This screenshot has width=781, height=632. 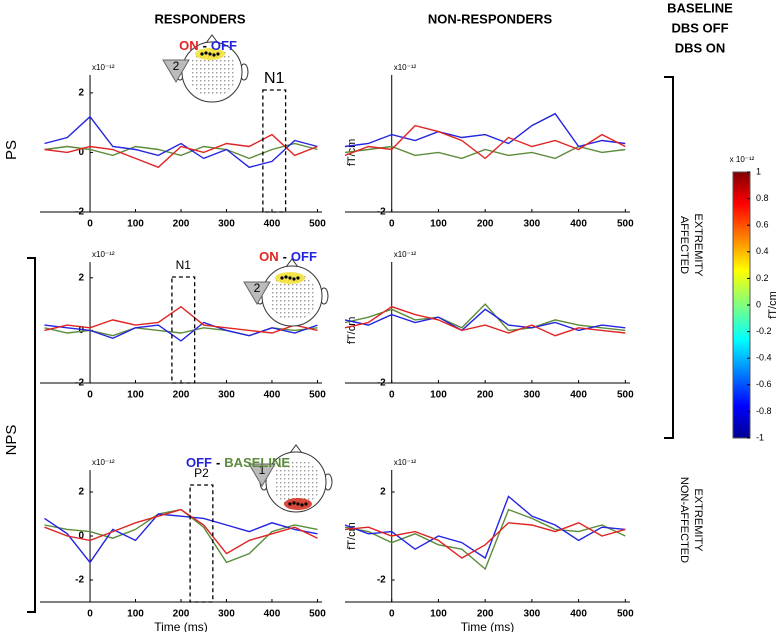 I want to click on time-window-label: N1, so click(x=184, y=265).